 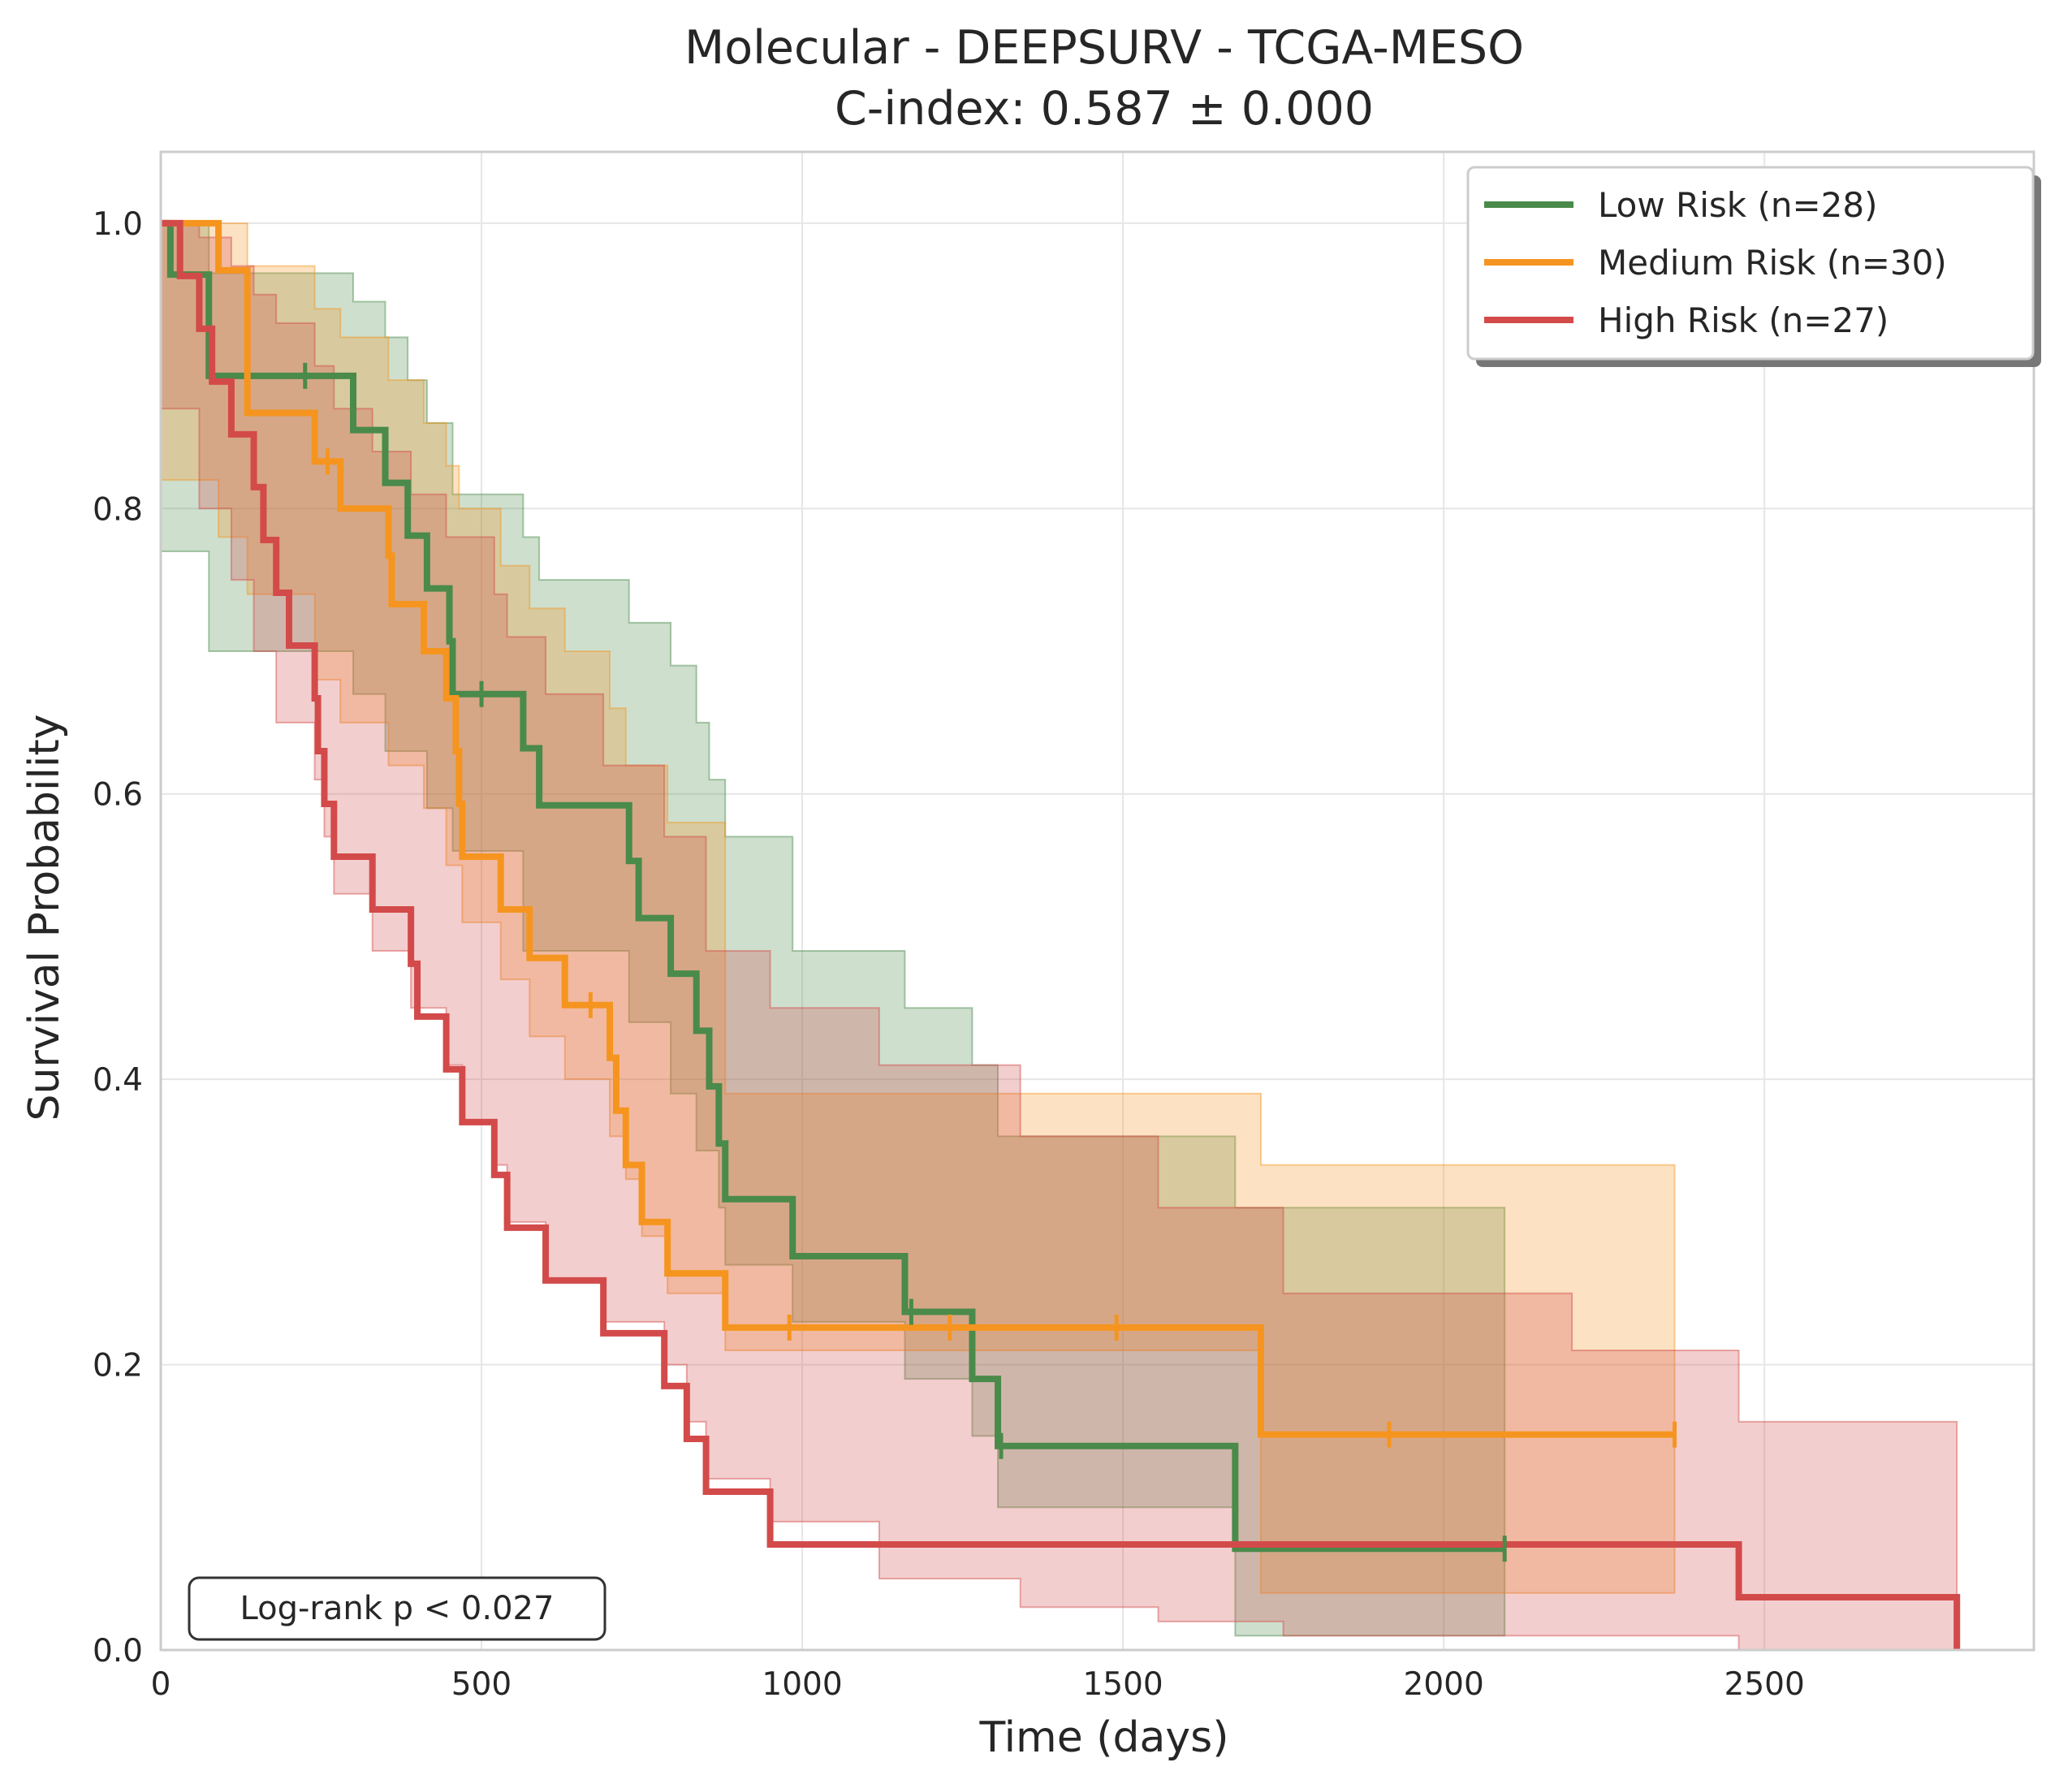 I want to click on x-tick-label: 1500, so click(x=1122, y=1685).